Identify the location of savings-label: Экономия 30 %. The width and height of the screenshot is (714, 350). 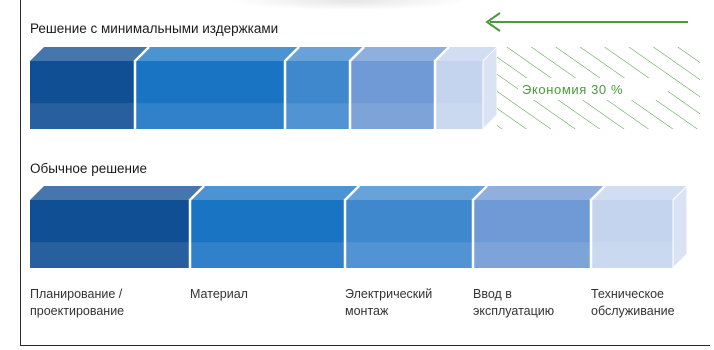
(572, 89).